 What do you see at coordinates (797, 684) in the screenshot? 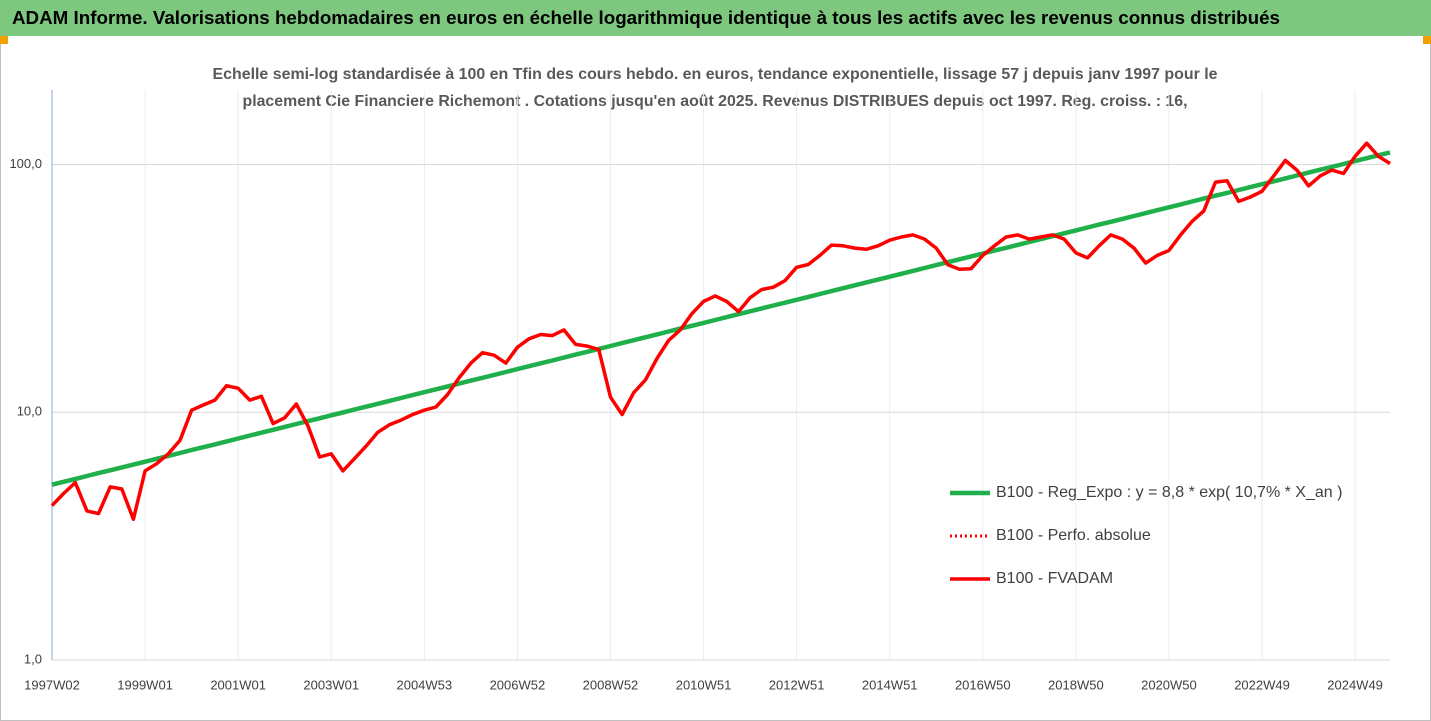
I see `x-tick-label: 2012W51` at bounding box center [797, 684].